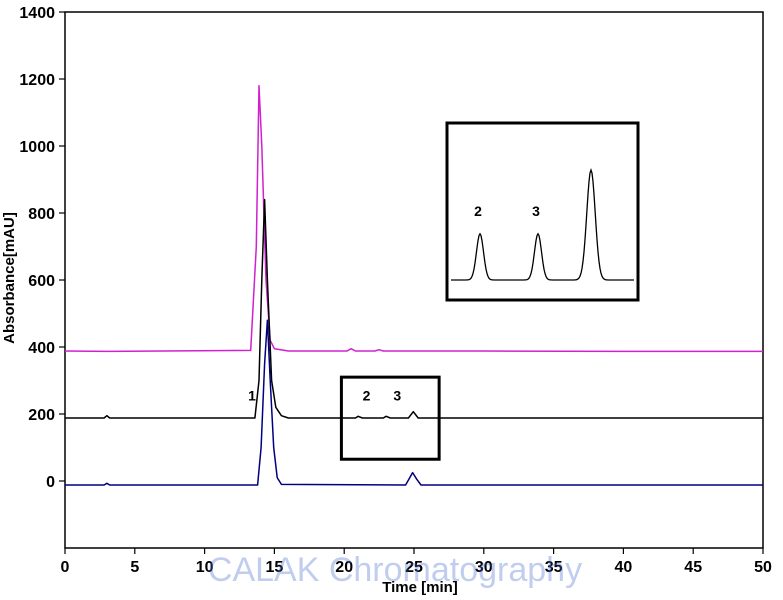 This screenshot has width=783, height=600. Describe the element at coordinates (344, 567) in the screenshot. I see `x-tick-label: 20` at that location.